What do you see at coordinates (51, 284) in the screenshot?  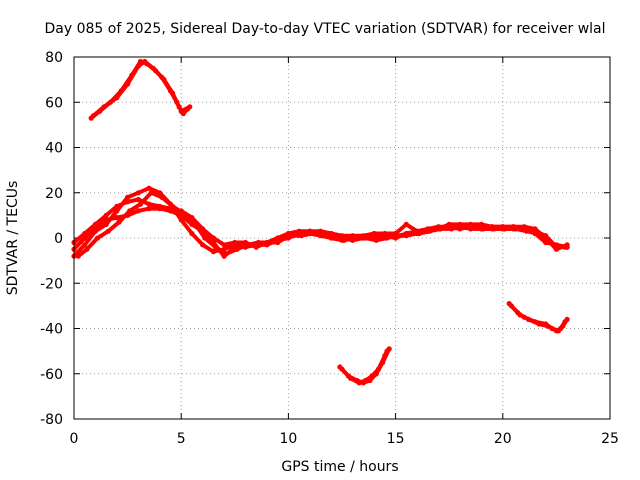 I see `y-tick-label: -20` at bounding box center [51, 284].